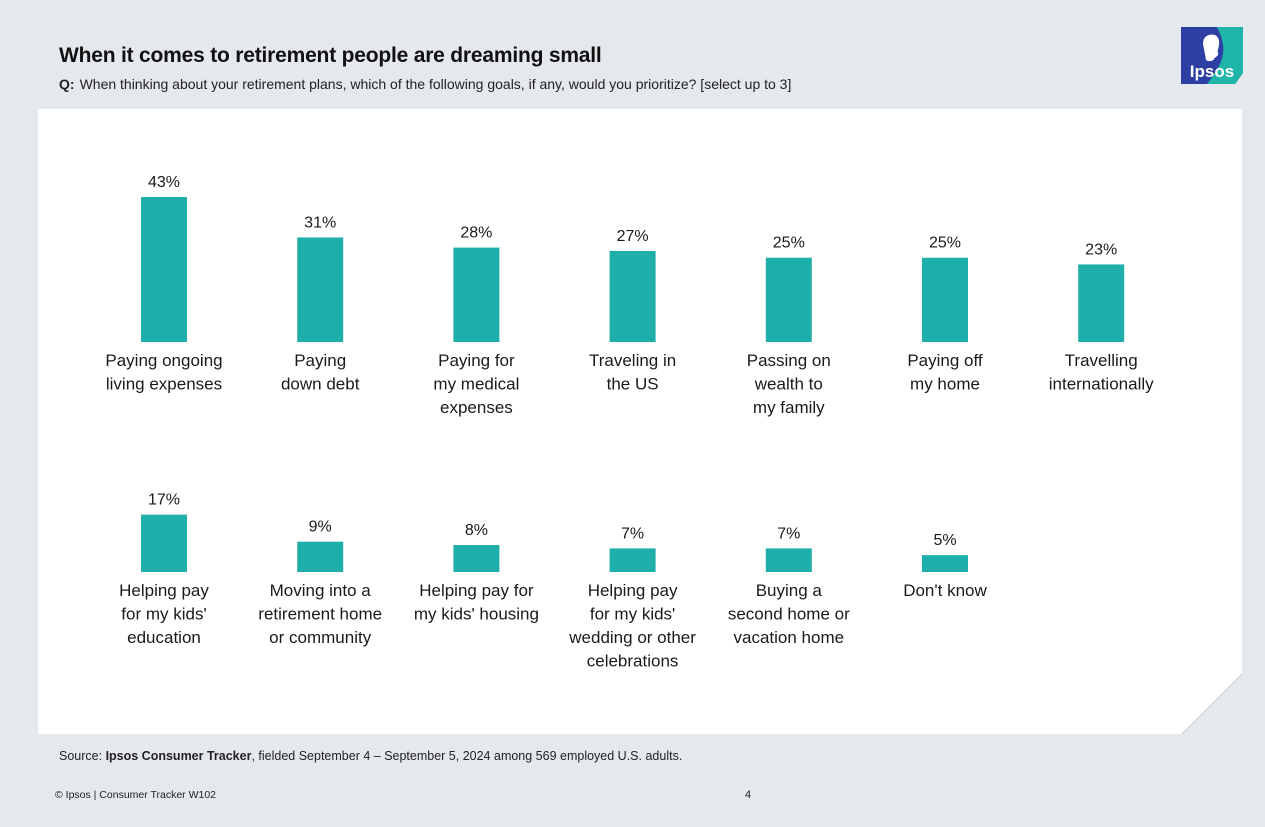  Describe the element at coordinates (632, 533) in the screenshot. I see `value-label-r2-c4: 7%` at that location.